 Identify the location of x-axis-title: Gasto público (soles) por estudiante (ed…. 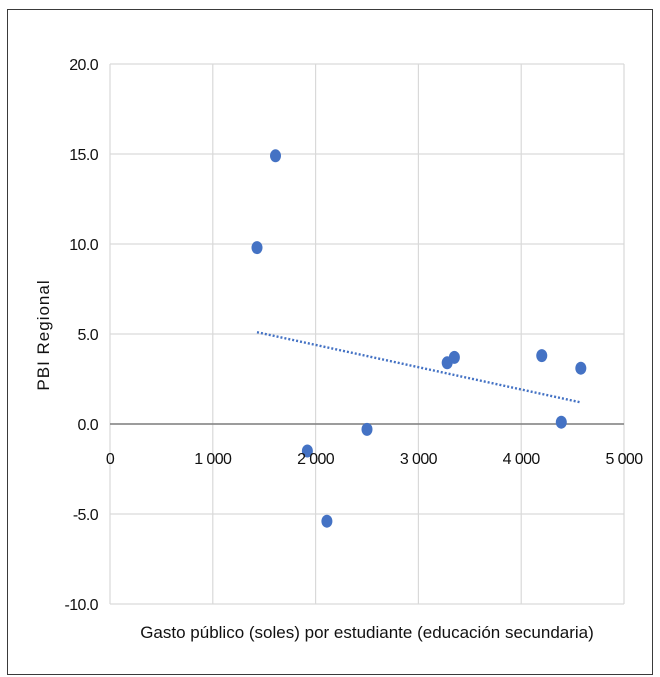
(367, 632).